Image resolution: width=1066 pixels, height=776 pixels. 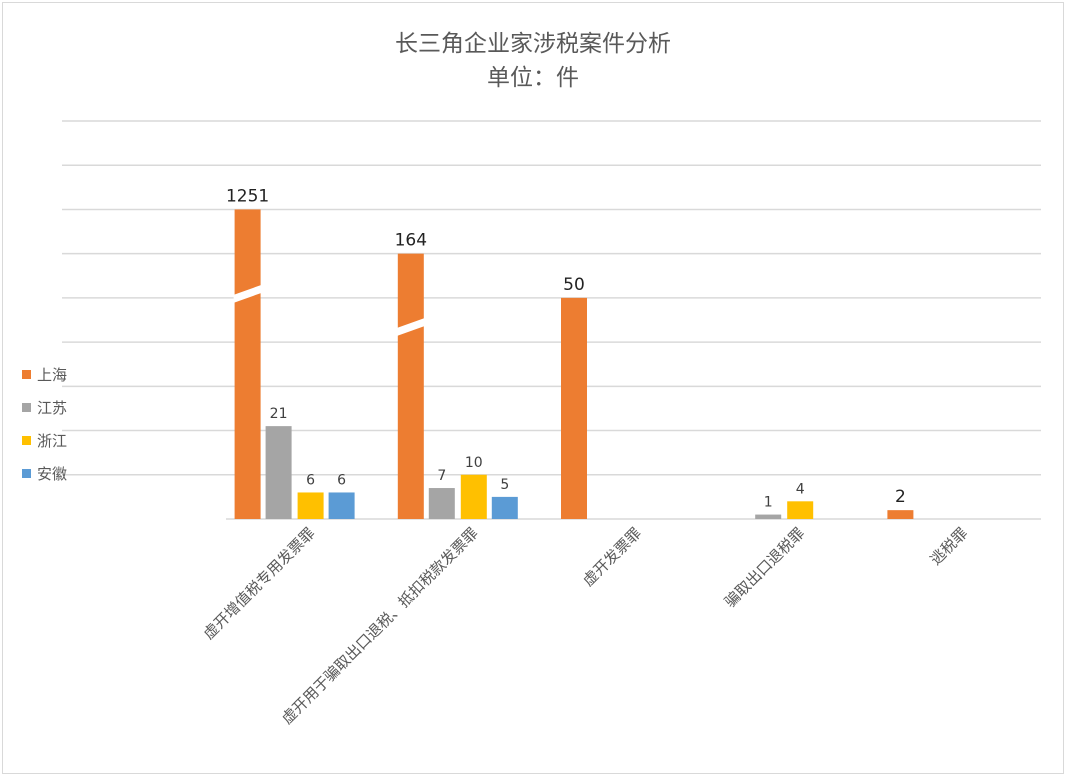 What do you see at coordinates (900, 497) in the screenshot?
I see `data-label: 2` at bounding box center [900, 497].